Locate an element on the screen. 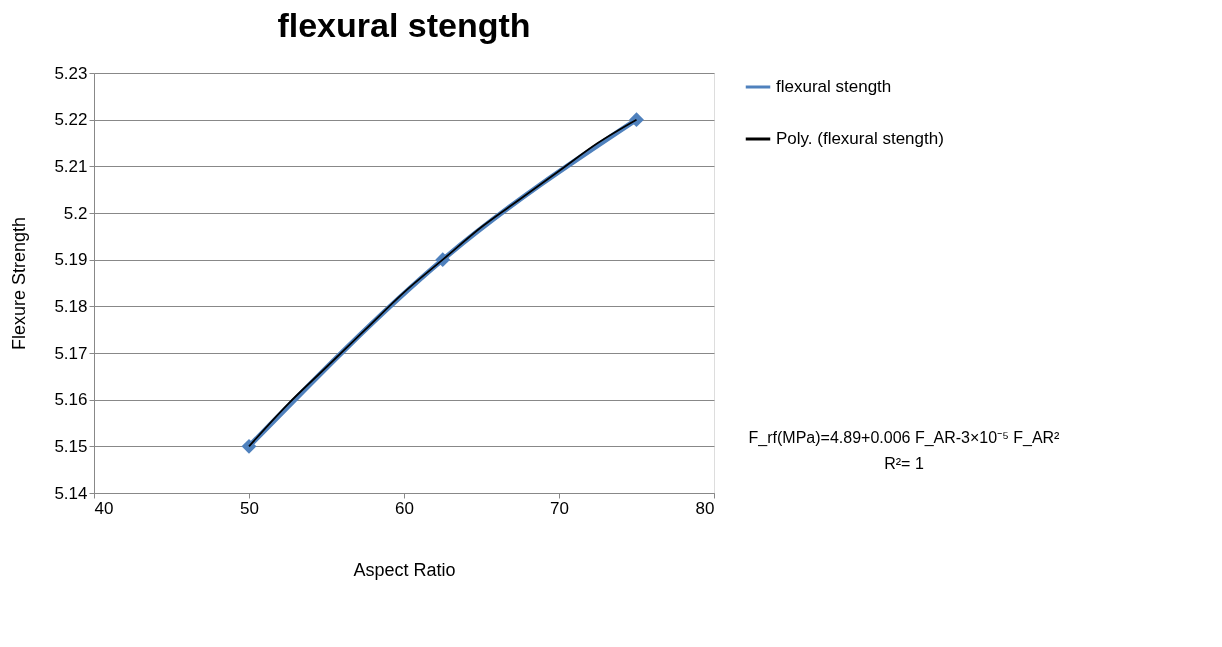  y-tick-label: 5.23 is located at coordinates (71, 73).